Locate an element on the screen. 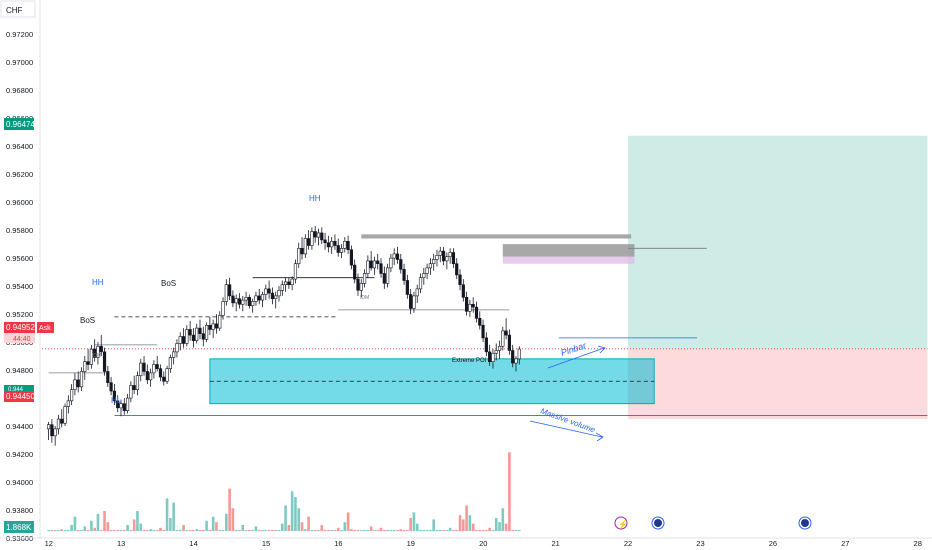 This screenshot has height=550, width=932. target-badge-label: 0.96474 is located at coordinates (20, 124).